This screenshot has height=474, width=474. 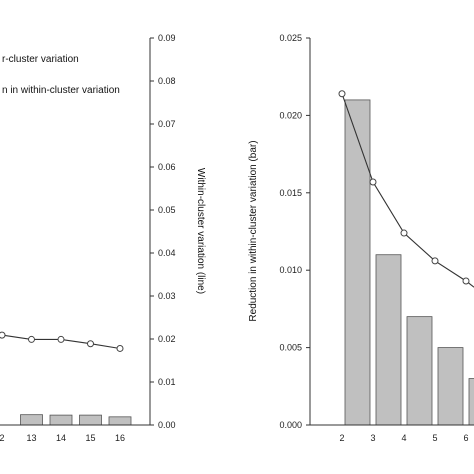 I want to click on right-axis-tick-label: 0.02, so click(x=167, y=339).